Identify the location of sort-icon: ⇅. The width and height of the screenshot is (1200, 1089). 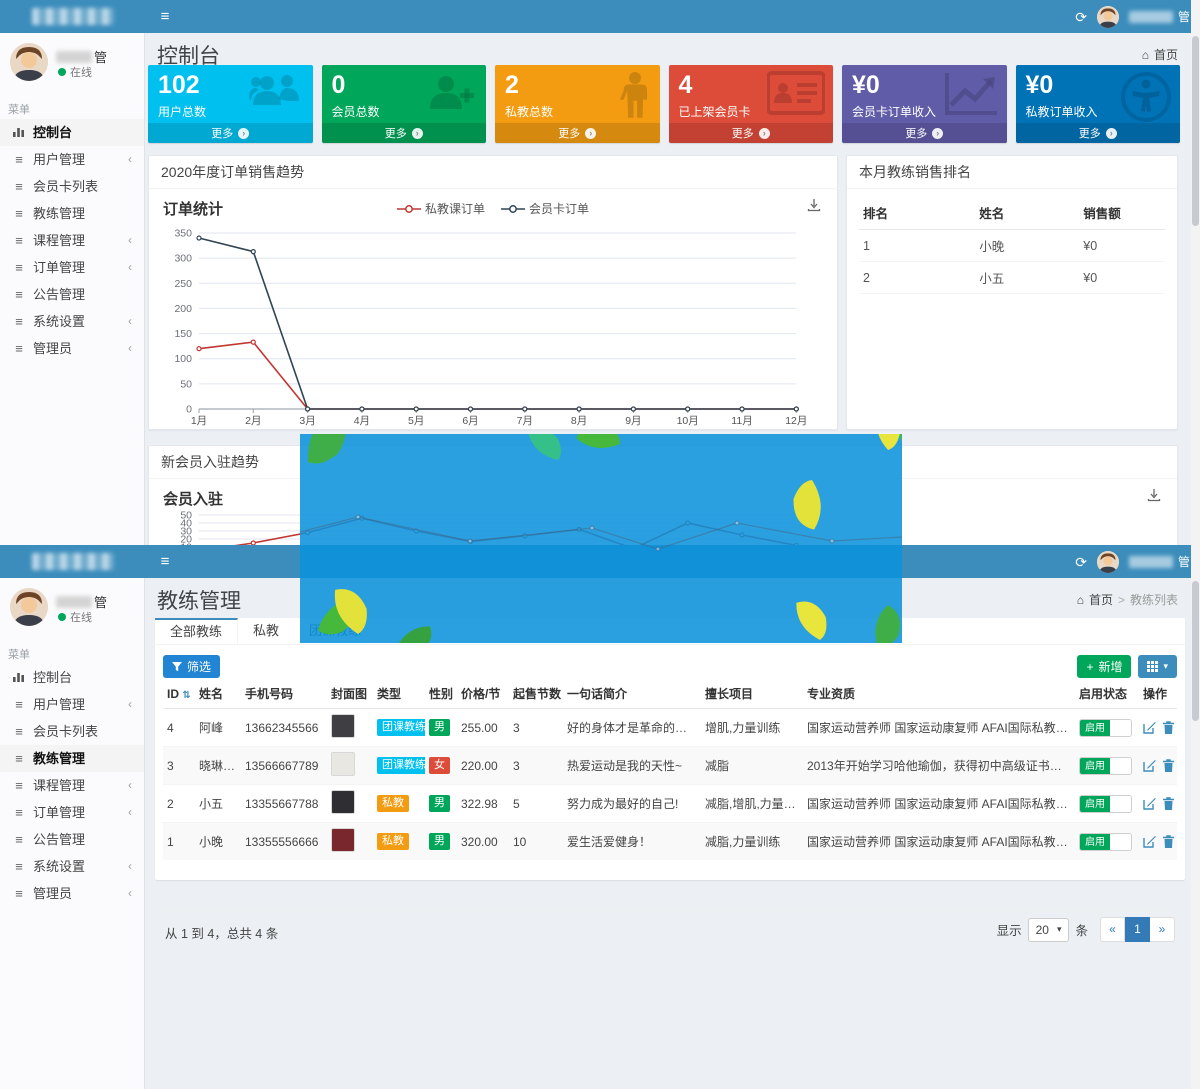
(186, 695).